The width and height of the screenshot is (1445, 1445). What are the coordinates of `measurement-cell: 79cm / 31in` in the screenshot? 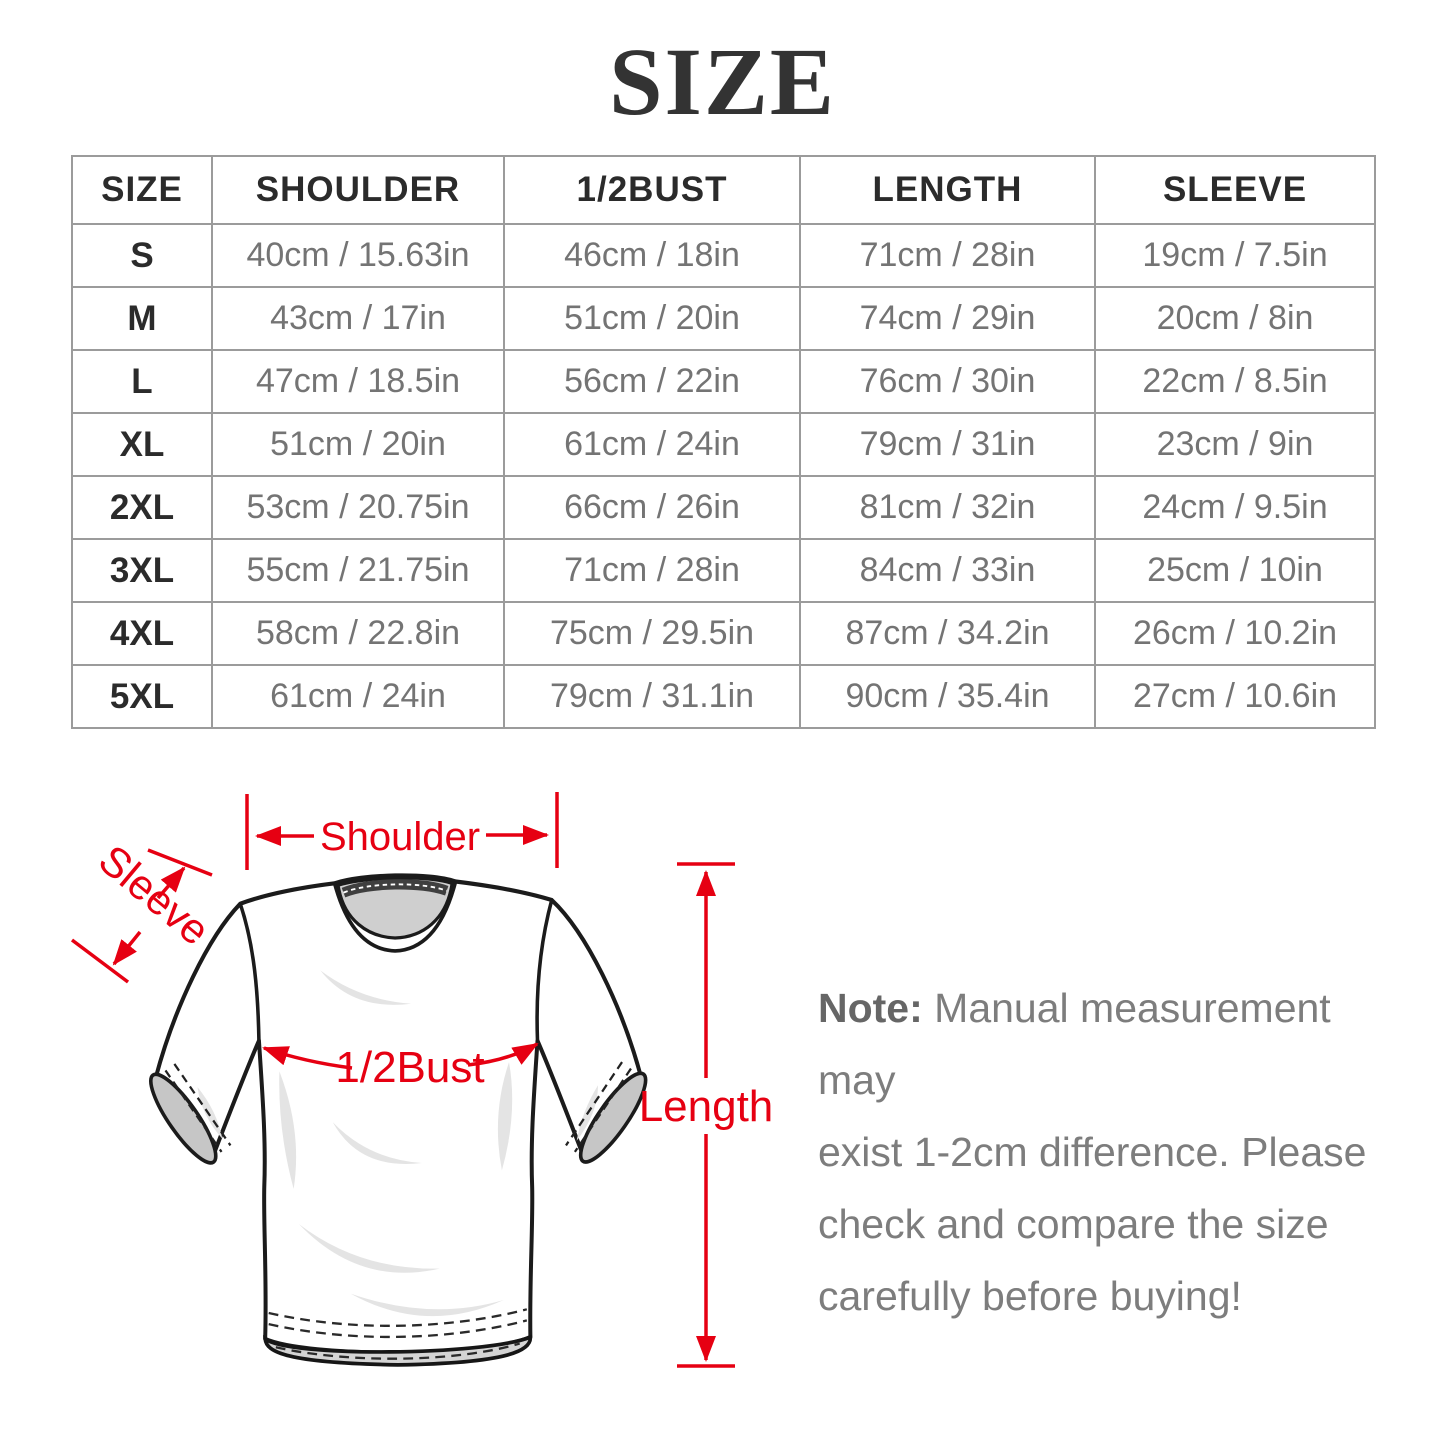 It's located at (947, 444).